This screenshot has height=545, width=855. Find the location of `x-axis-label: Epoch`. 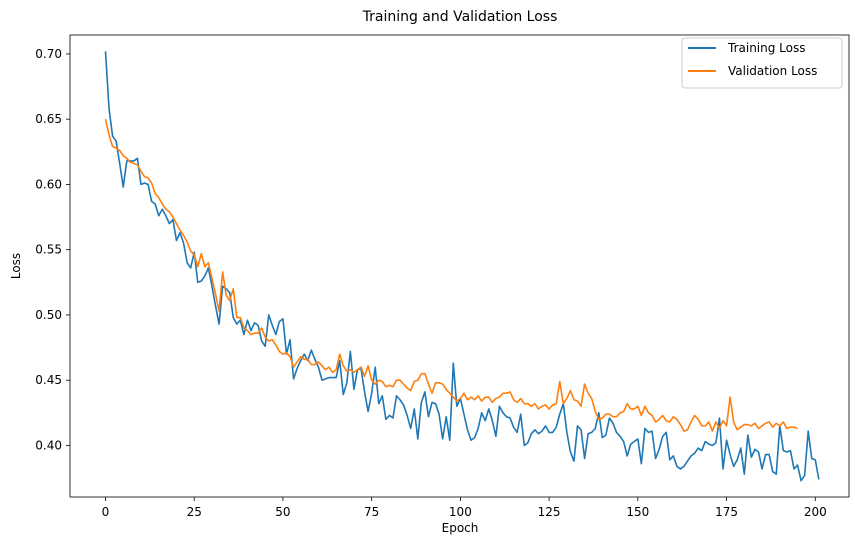

x-axis-label: Epoch is located at coordinates (460, 528).